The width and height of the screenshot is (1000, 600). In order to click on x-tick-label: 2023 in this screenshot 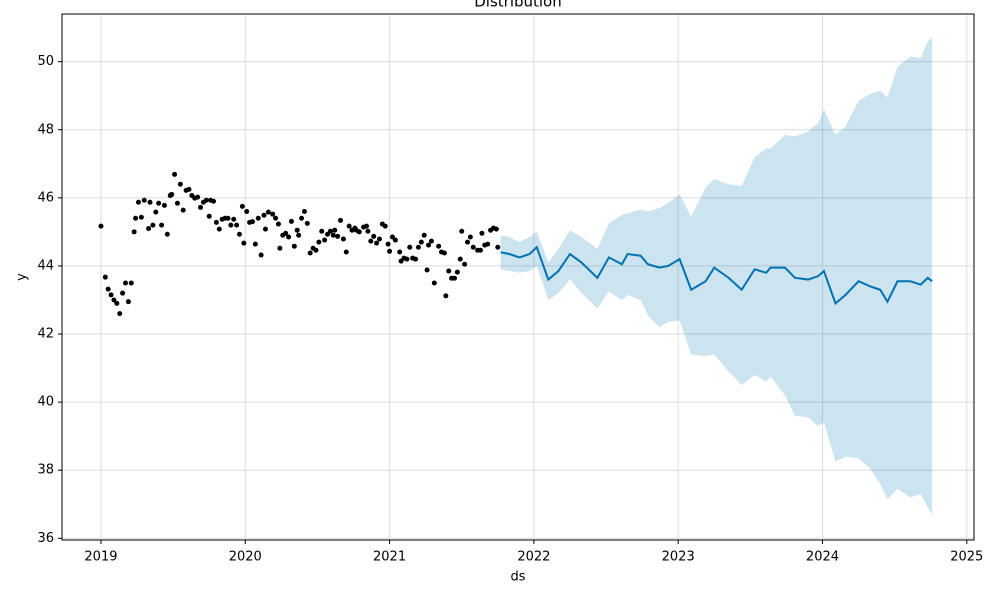, I will do `click(678, 557)`.